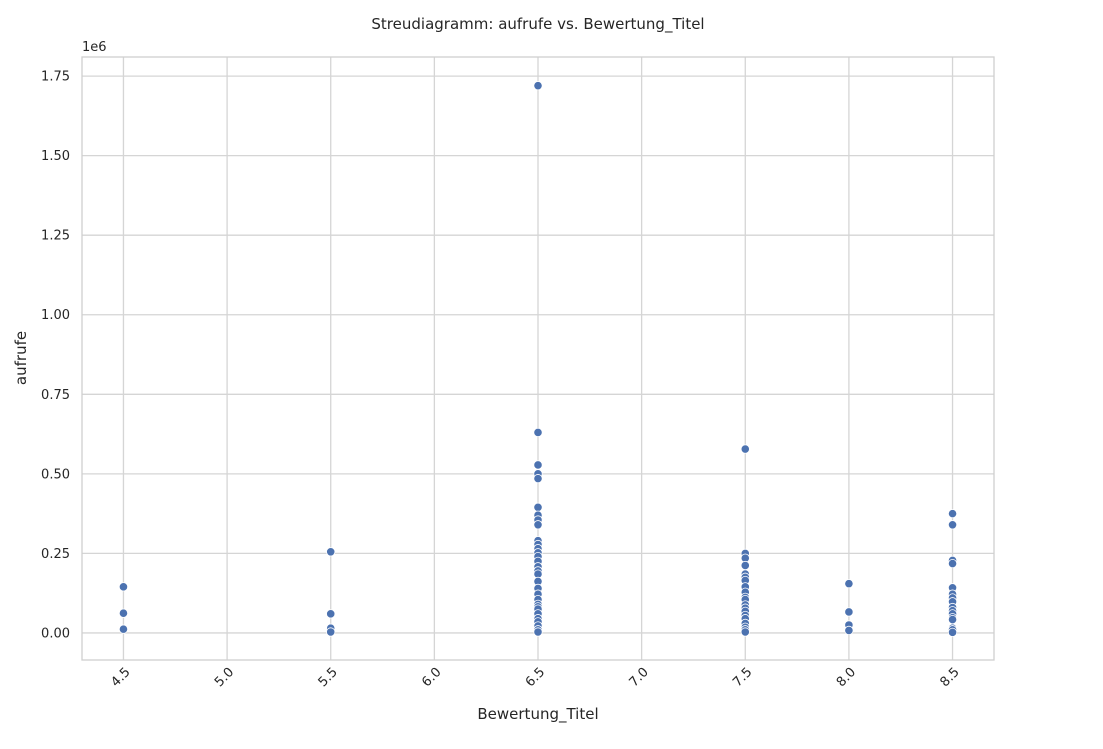  What do you see at coordinates (537, 714) in the screenshot?
I see `x-axis-label: Bewertung_Titel` at bounding box center [537, 714].